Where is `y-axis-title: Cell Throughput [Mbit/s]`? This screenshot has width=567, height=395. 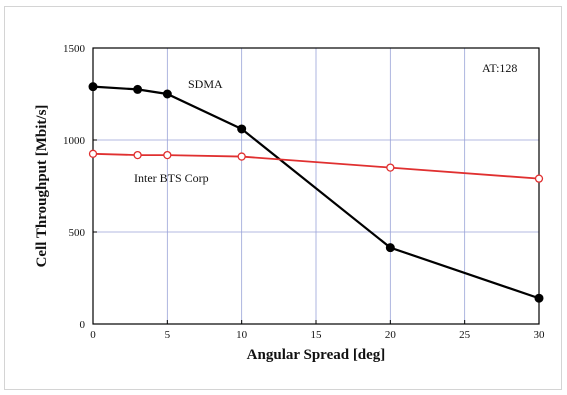 y-axis-title: Cell Throughput [Mbit/s] is located at coordinates (42, 186).